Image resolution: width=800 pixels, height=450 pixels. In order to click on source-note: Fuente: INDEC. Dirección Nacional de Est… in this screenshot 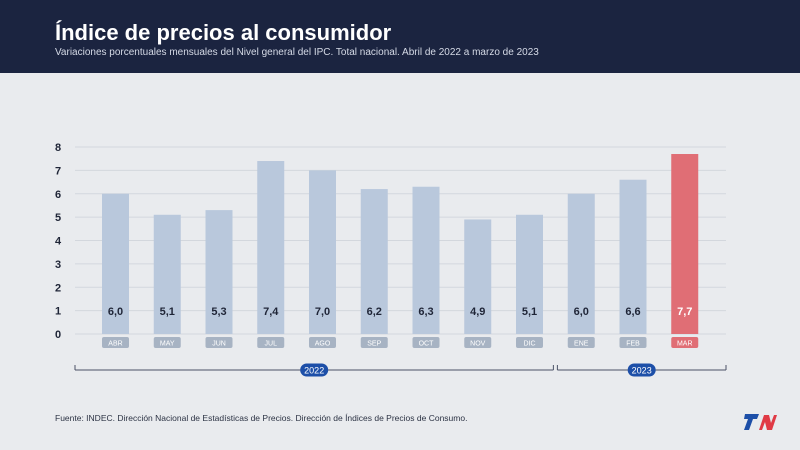, I will do `click(261, 418)`.